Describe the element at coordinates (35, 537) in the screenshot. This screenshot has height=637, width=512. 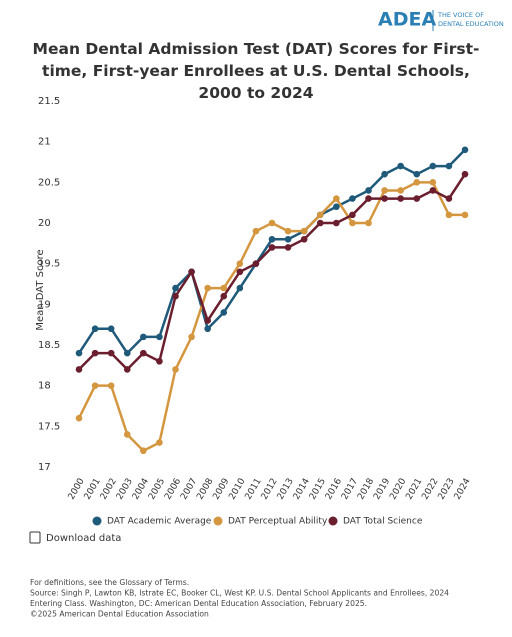
I see `download-icon` at that location.